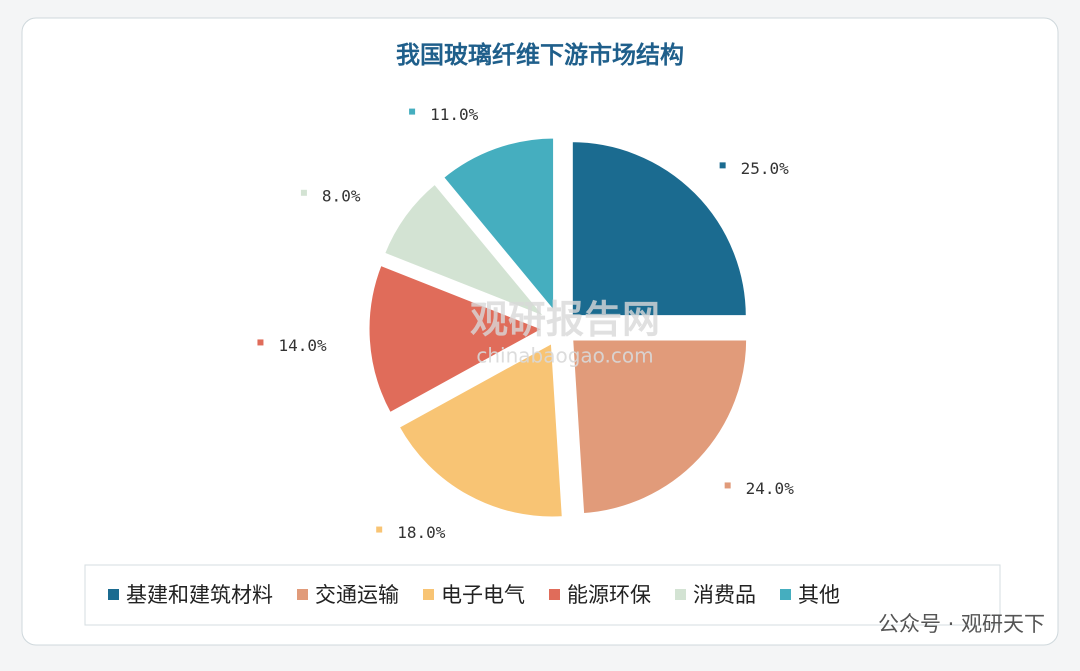 Image resolution: width=1080 pixels, height=671 pixels. I want to click on legend-label: 交通运输, so click(357, 595).